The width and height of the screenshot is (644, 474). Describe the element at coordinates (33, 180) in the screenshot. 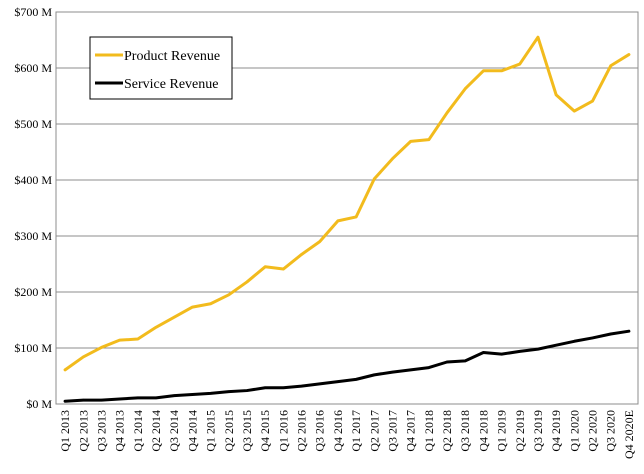

I see `y-tick-label: $400 M` at that location.